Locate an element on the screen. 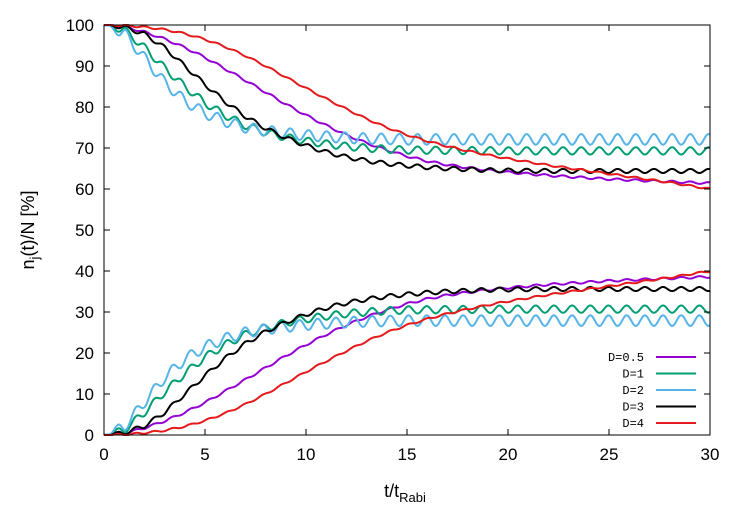 Image resolution: width=747 pixels, height=523 pixels. legend-label: D=1 is located at coordinates (633, 375).